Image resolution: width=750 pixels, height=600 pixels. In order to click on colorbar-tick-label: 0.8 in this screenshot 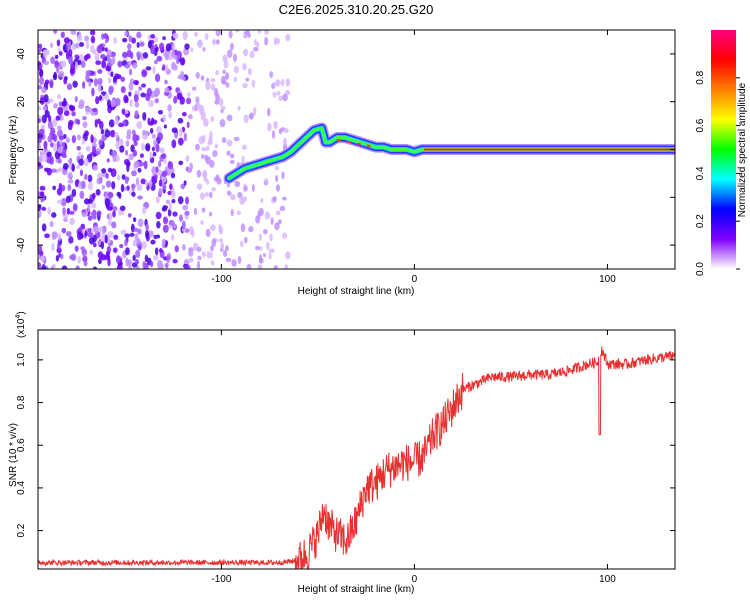, I will do `click(700, 77)`.